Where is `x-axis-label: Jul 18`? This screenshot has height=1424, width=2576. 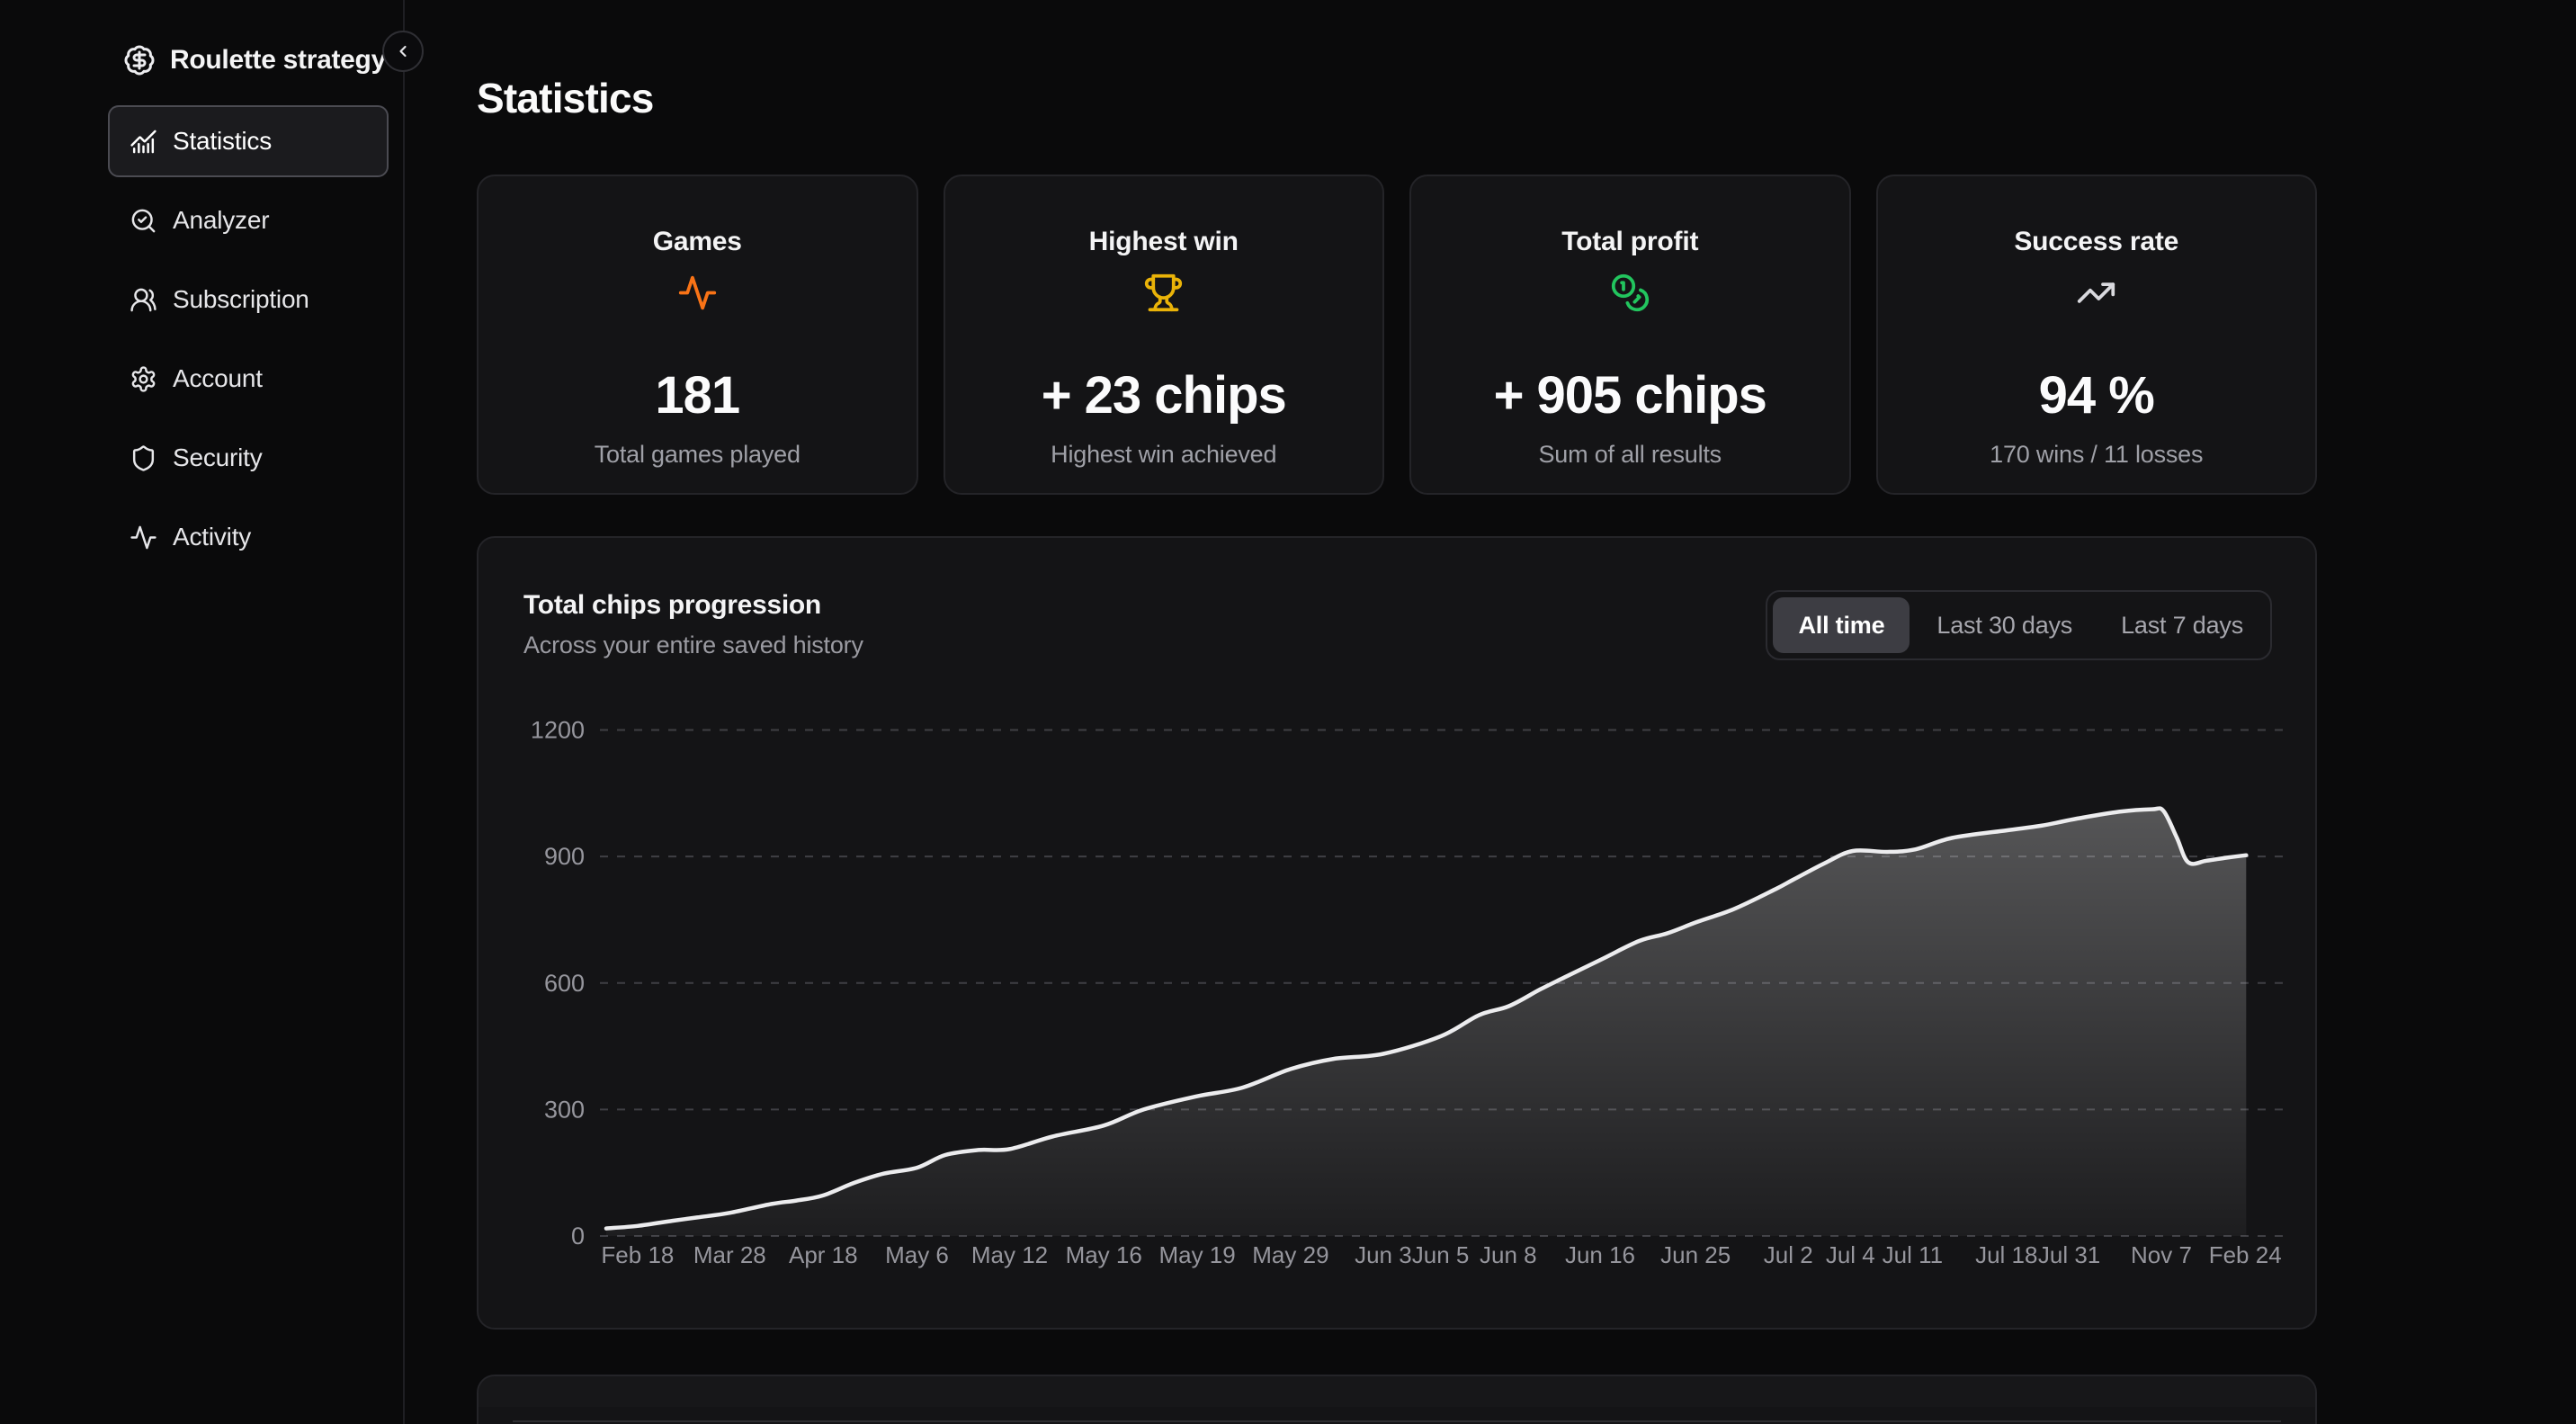 x-axis-label: Jul 18 is located at coordinates (2006, 1254).